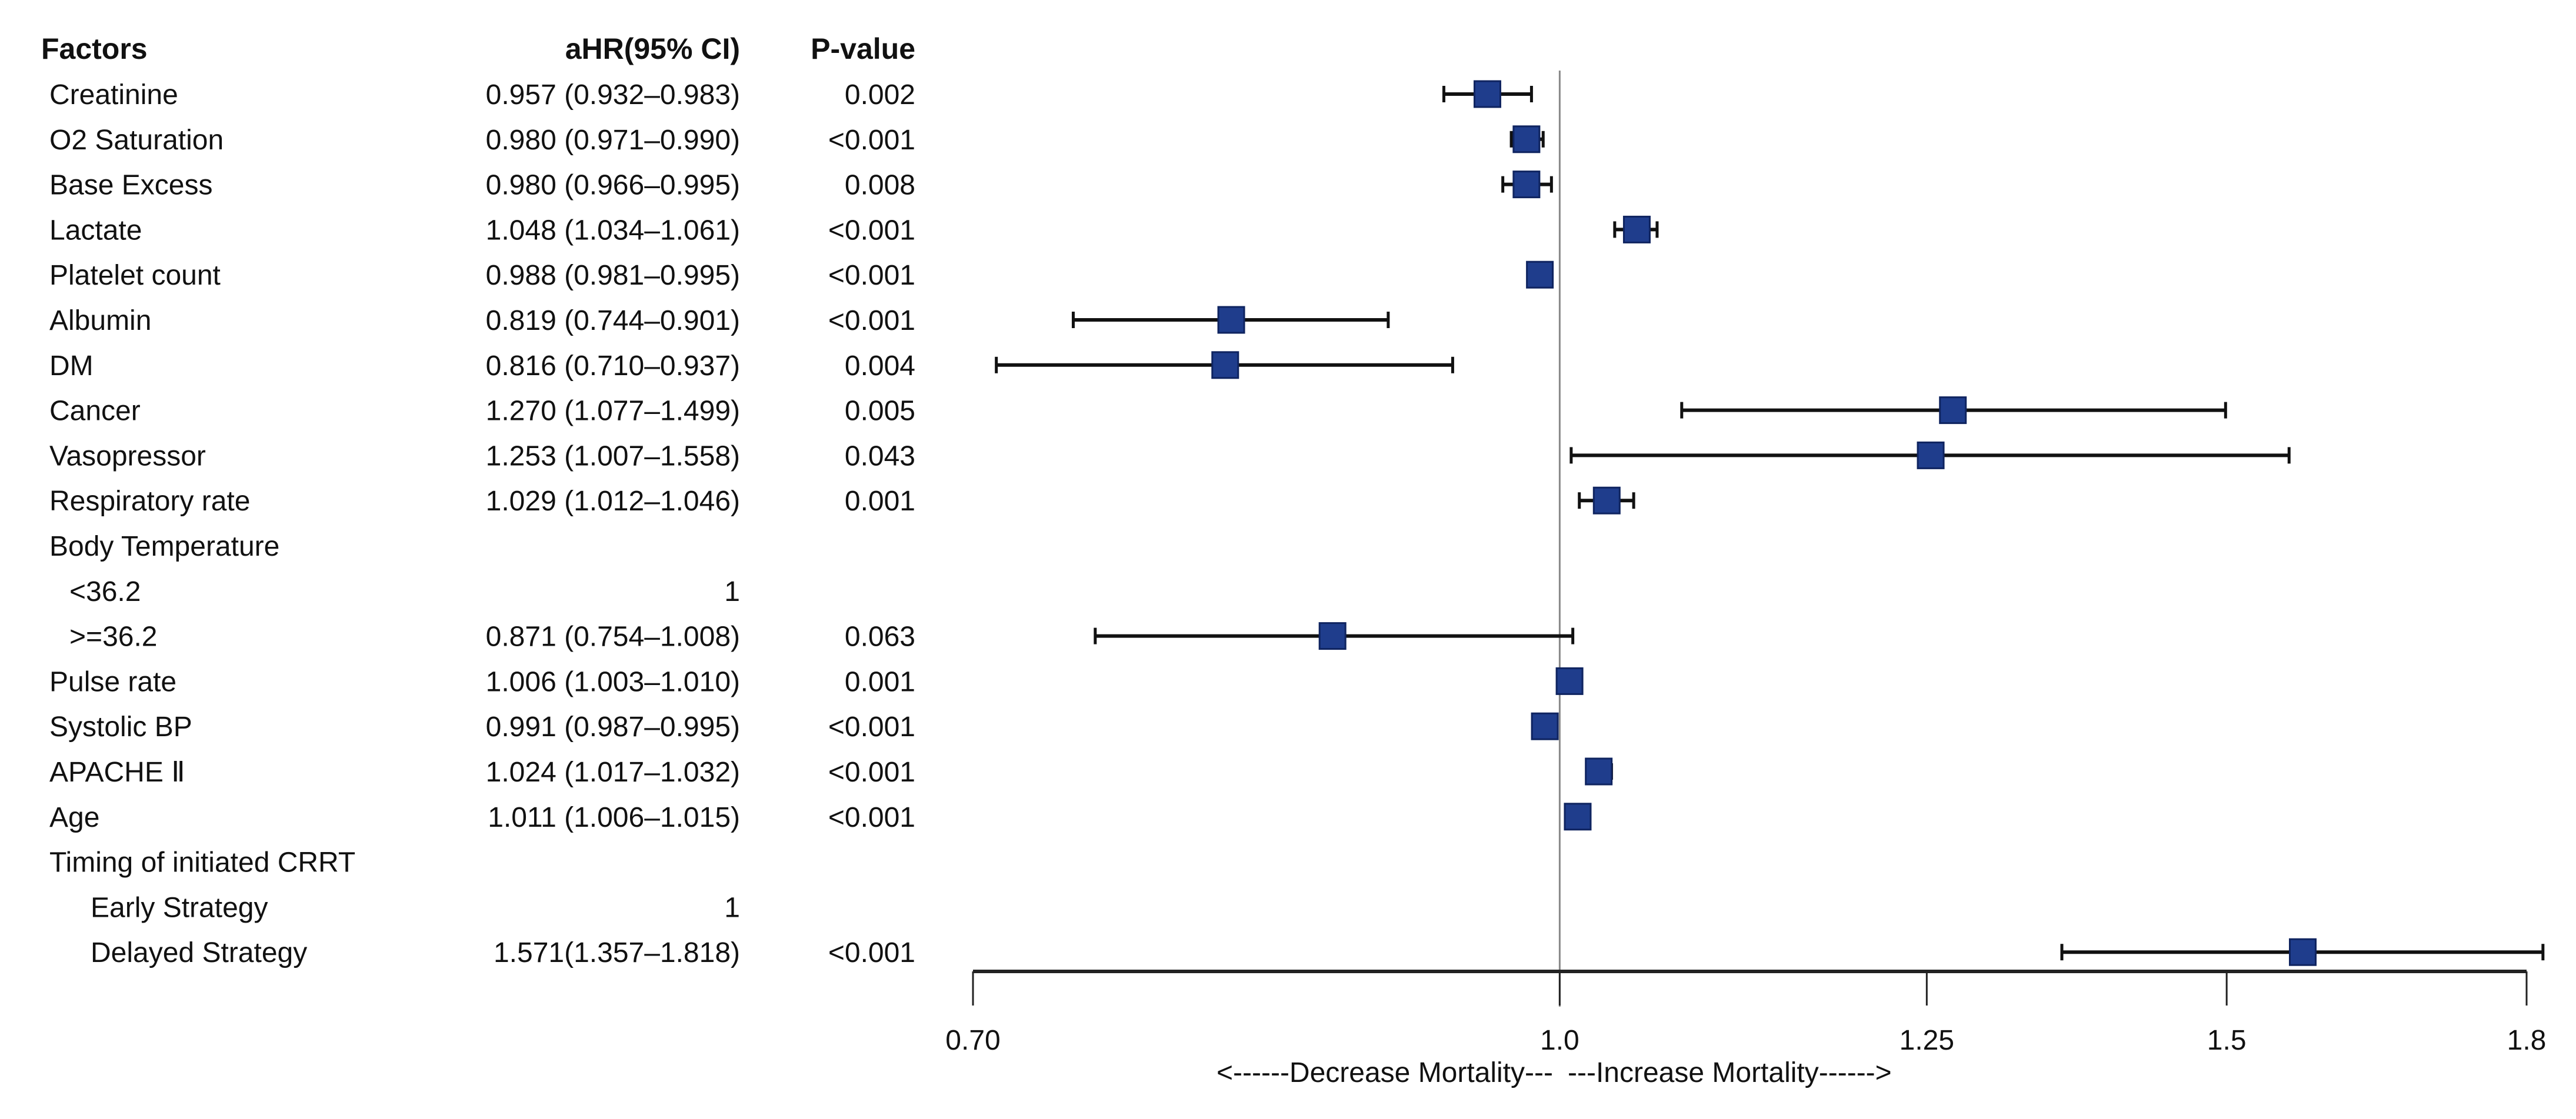 This screenshot has width=2576, height=1119. Describe the element at coordinates (130, 185) in the screenshot. I see `factor-label: Base Excess` at that location.